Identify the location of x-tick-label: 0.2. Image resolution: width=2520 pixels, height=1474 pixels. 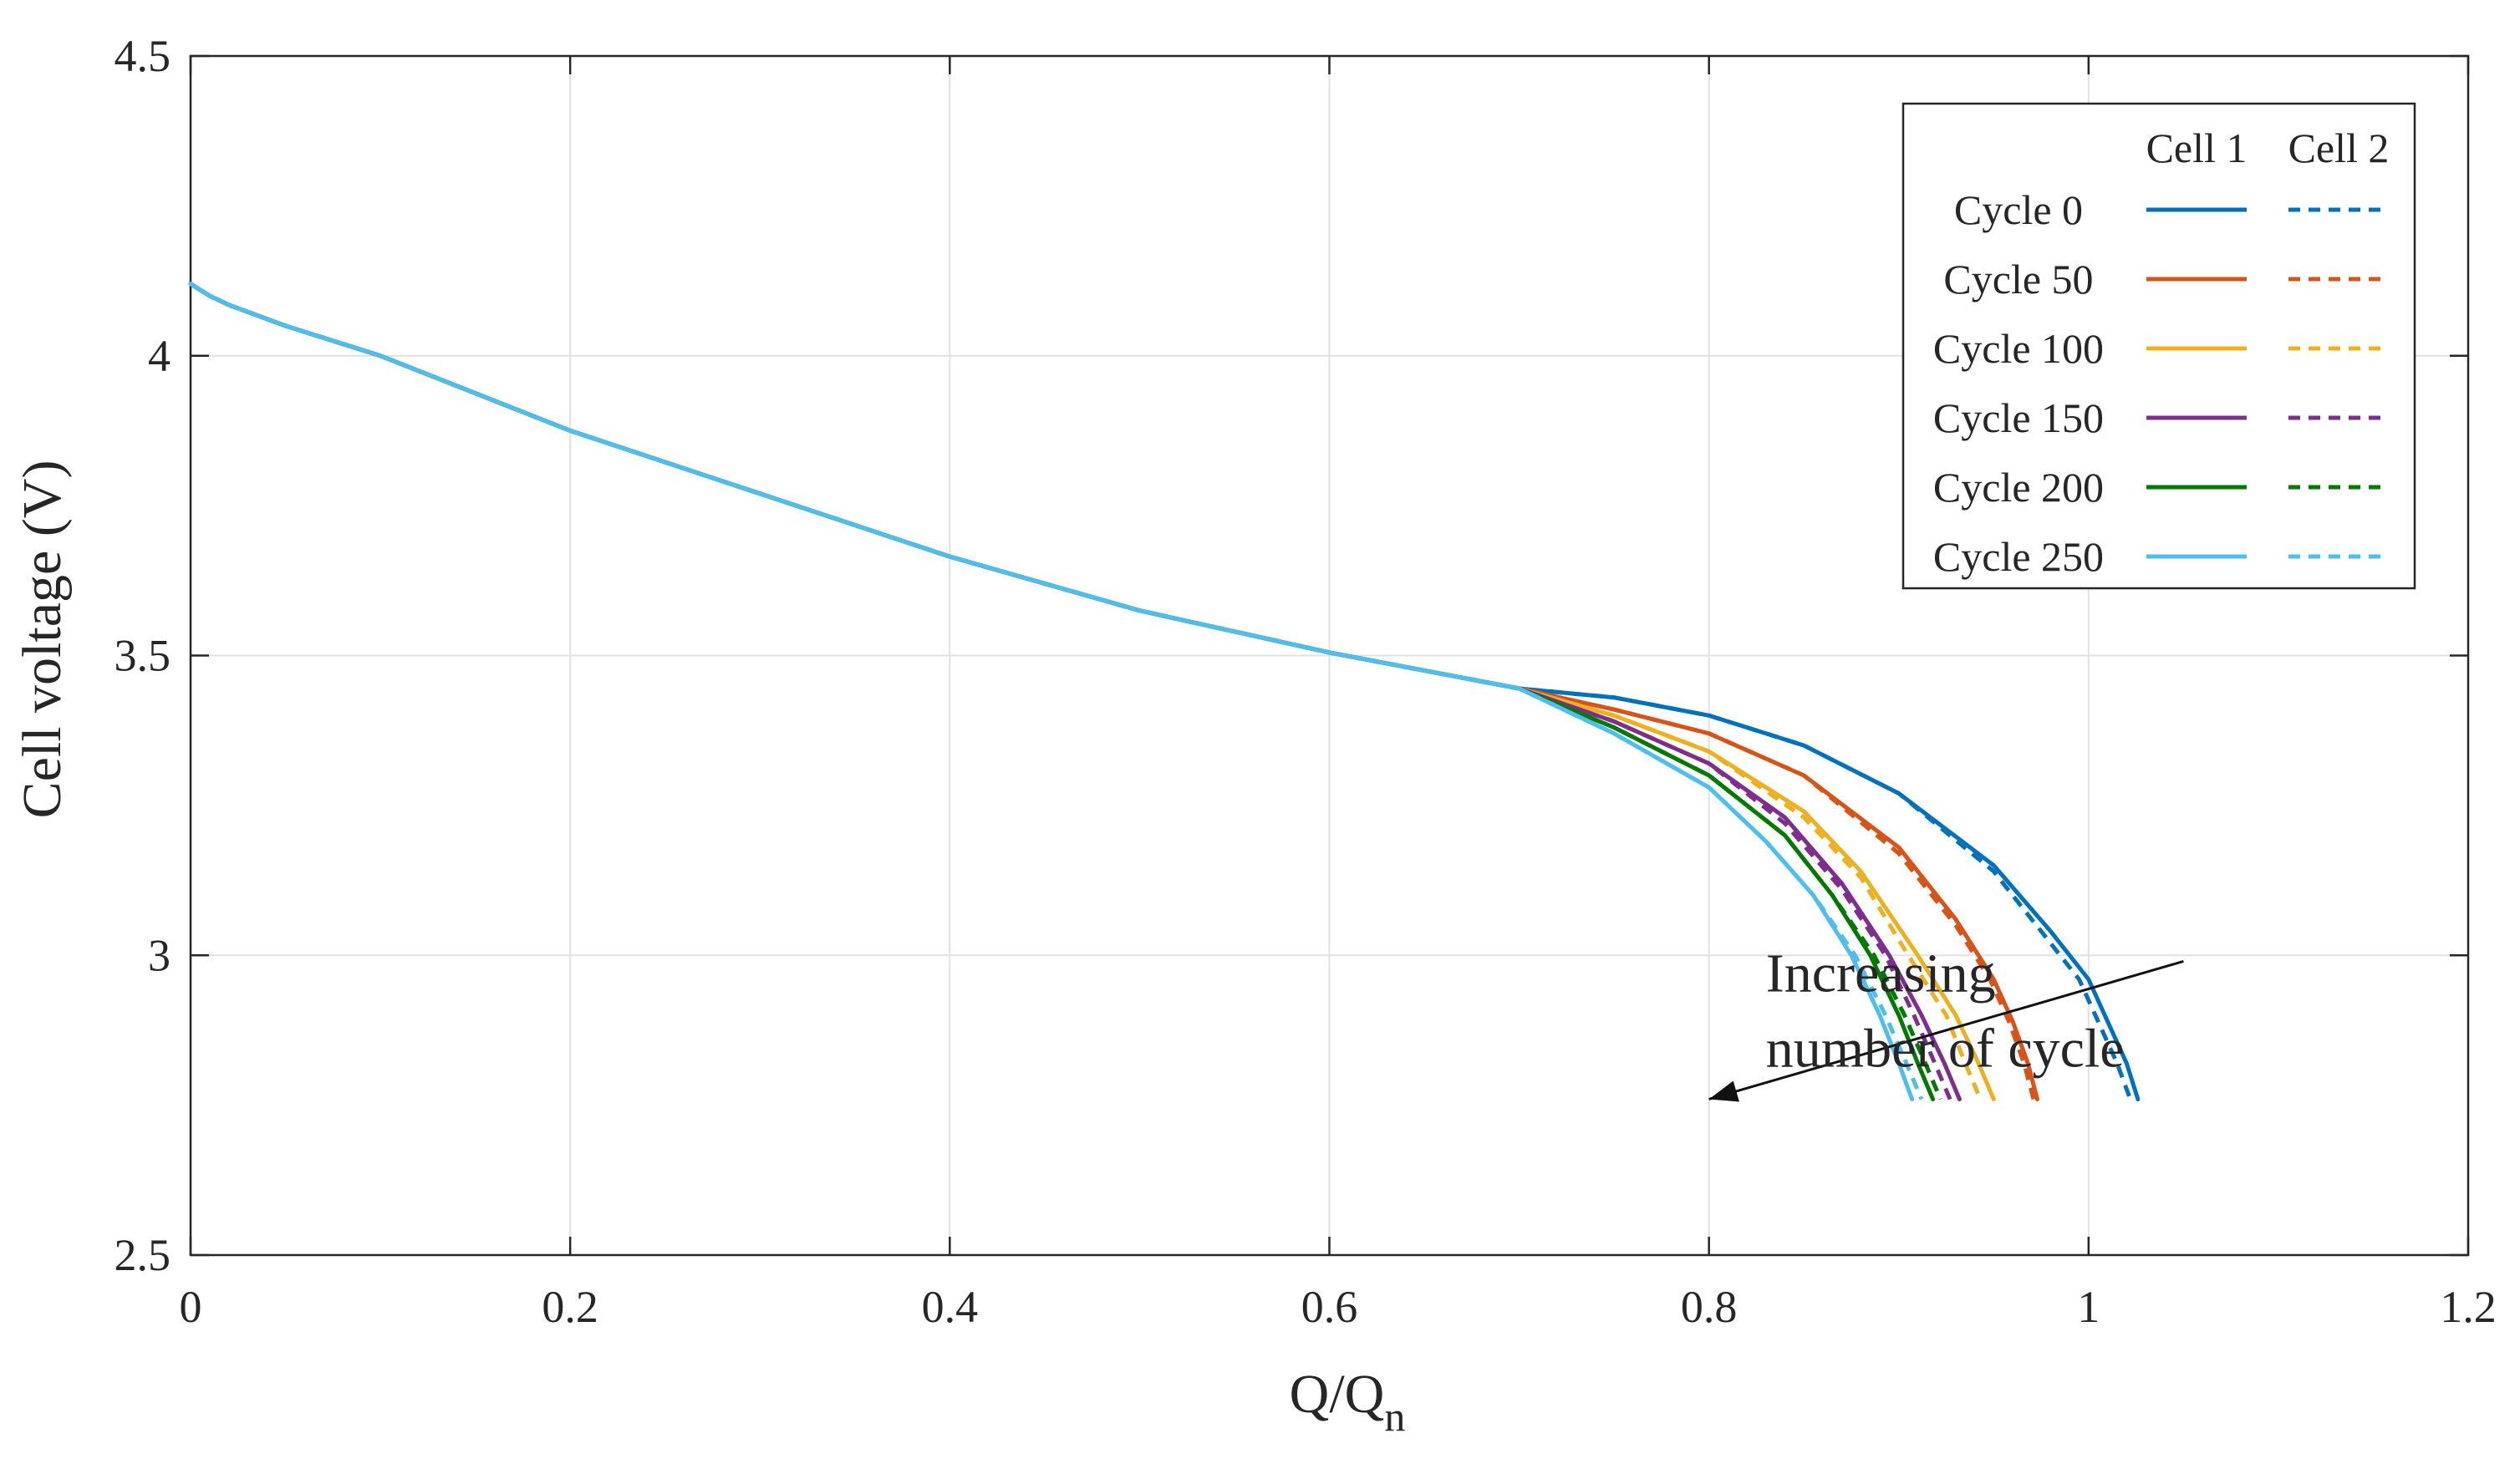
(570, 1307).